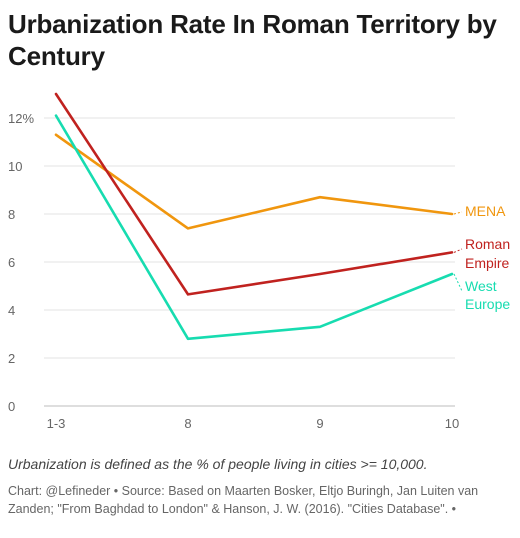 The width and height of the screenshot is (520, 538). Describe the element at coordinates (487, 304) in the screenshot. I see `series-label: Europe` at that location.